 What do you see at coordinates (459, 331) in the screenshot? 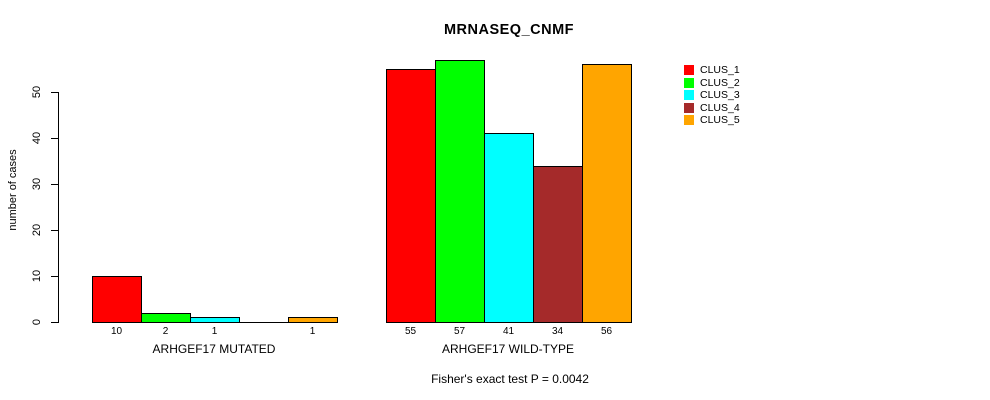
I see `bar-value-label: 57` at bounding box center [459, 331].